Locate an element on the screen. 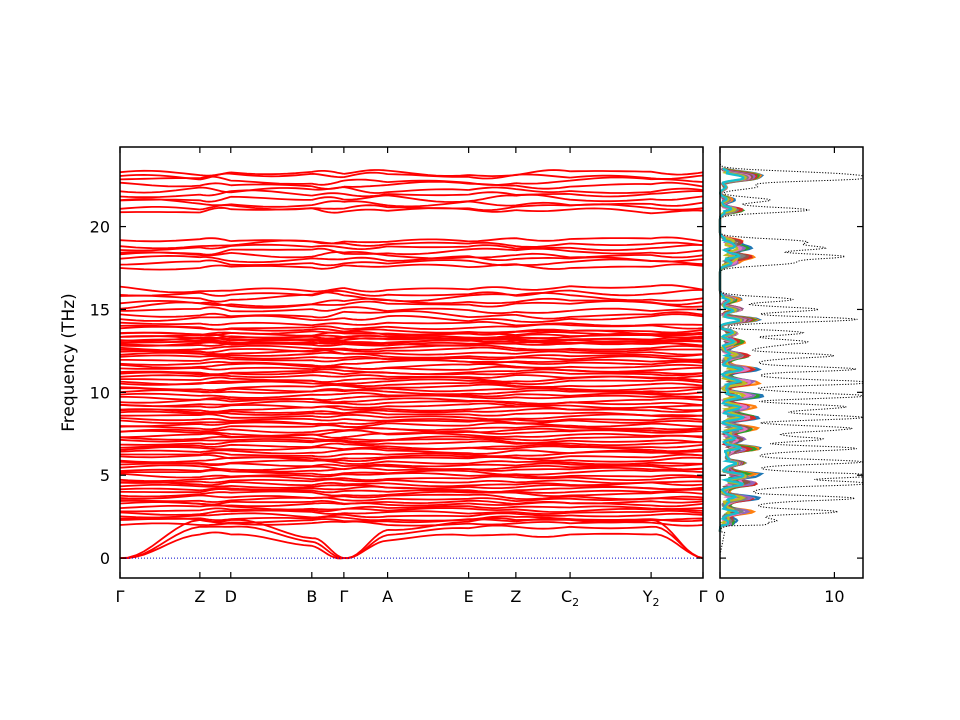 Image resolution: width=960 pixels, height=720 pixels. dos-x-tick-label: 0 is located at coordinates (720, 596).